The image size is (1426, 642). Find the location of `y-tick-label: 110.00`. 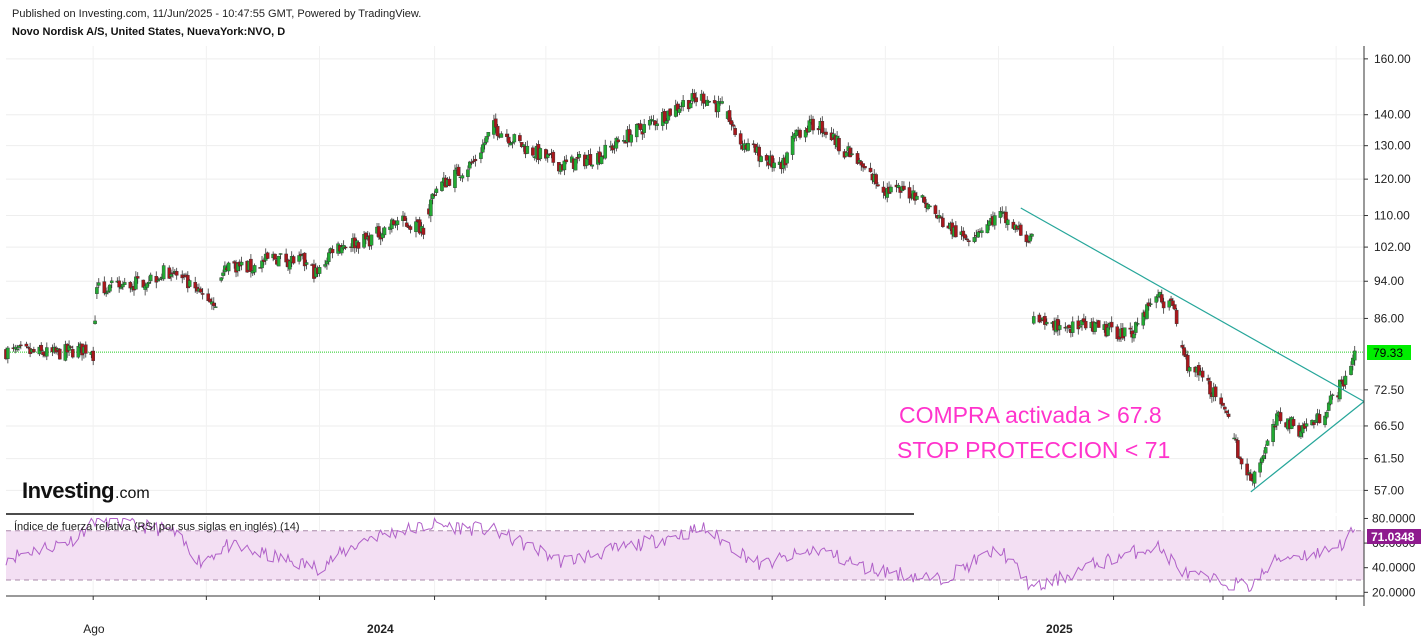

y-tick-label: 110.00 is located at coordinates (1392, 216).